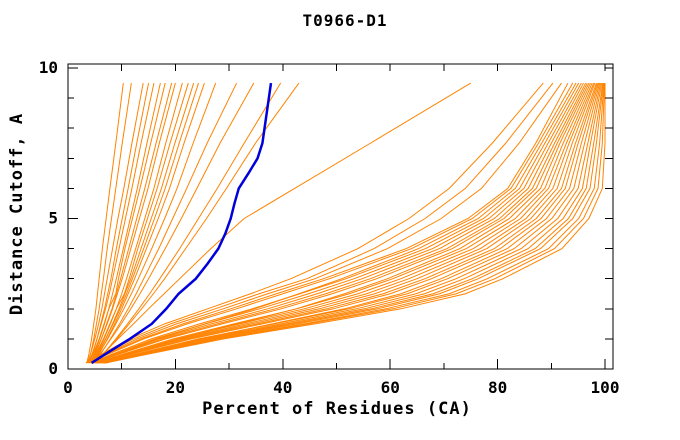 This screenshot has height=440, width=680. I want to click on x-tick-label: 40, so click(282, 387).